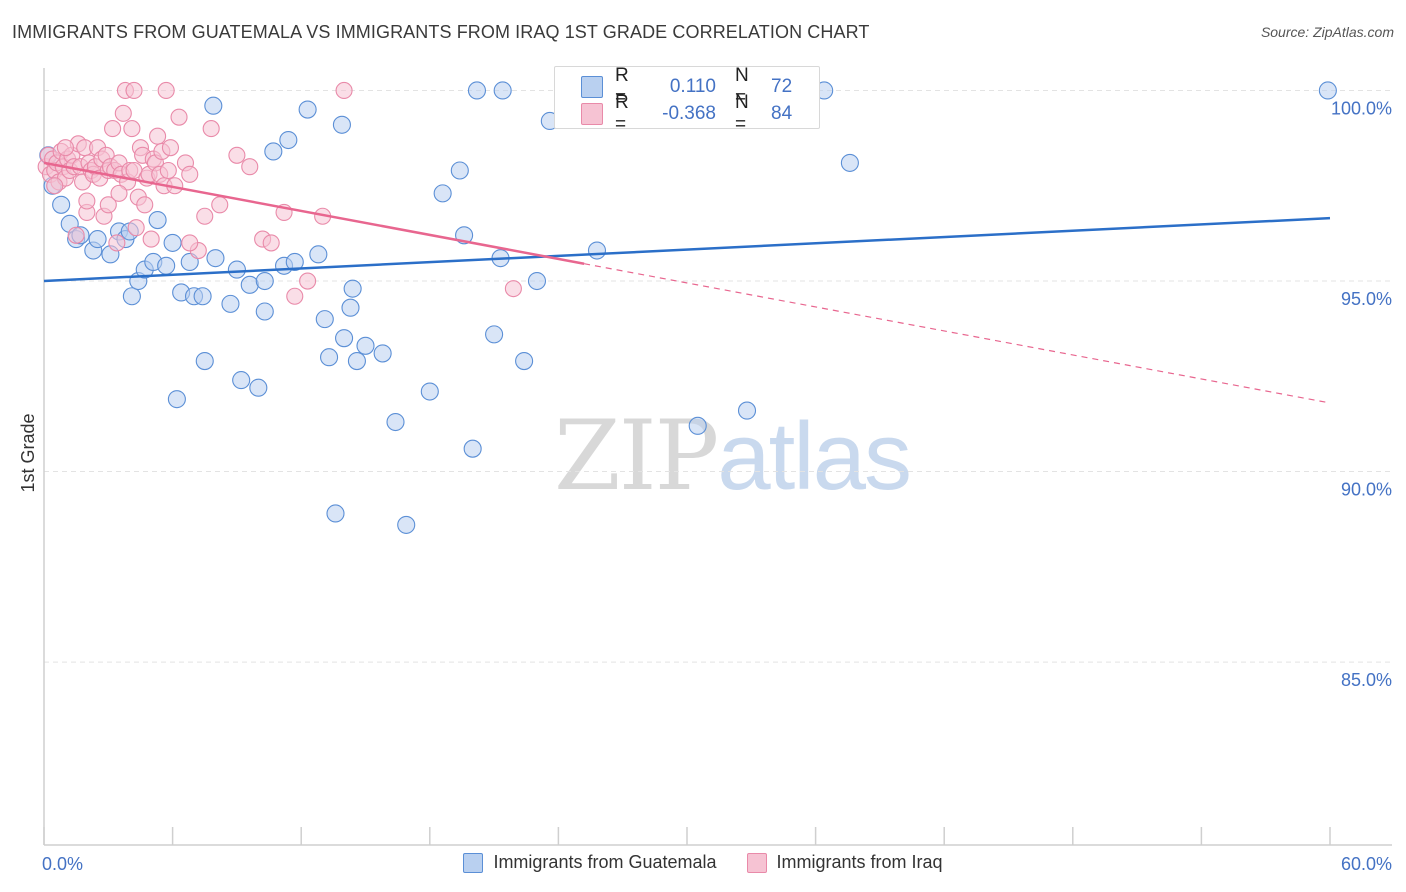  What do you see at coordinates (28, 452) in the screenshot?
I see `y-axis-title: 1st Grade` at bounding box center [28, 452].